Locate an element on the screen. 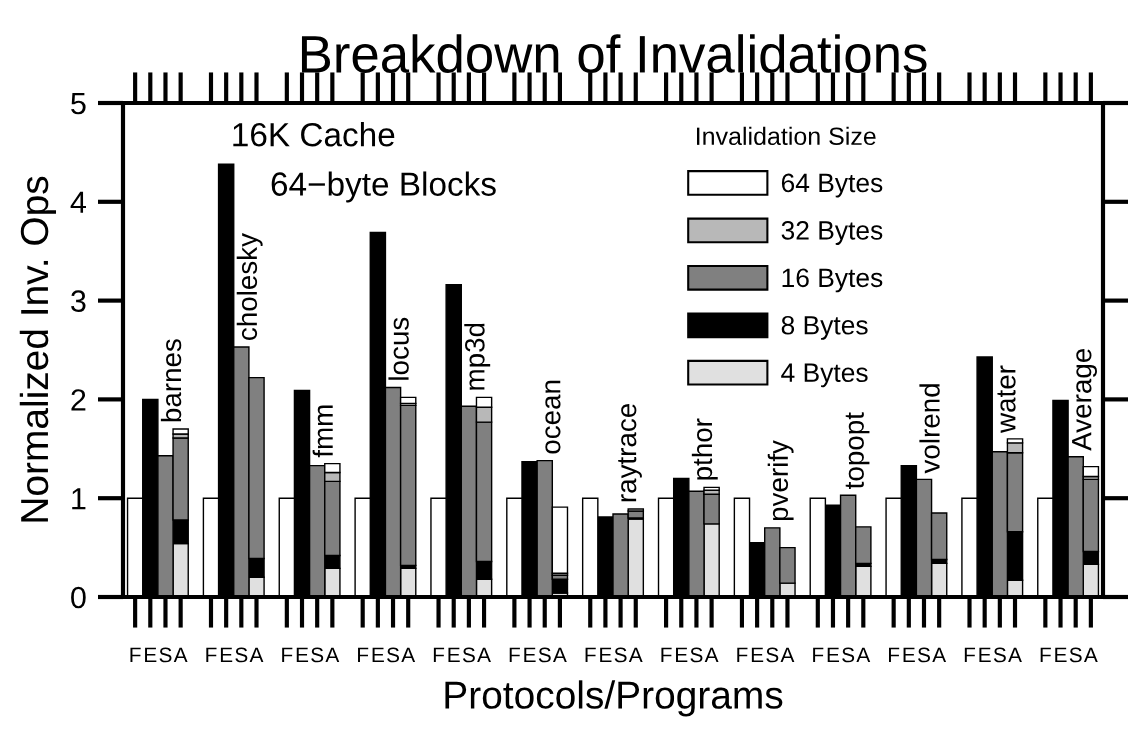  y-tick-label: 2 is located at coordinates (78, 400).